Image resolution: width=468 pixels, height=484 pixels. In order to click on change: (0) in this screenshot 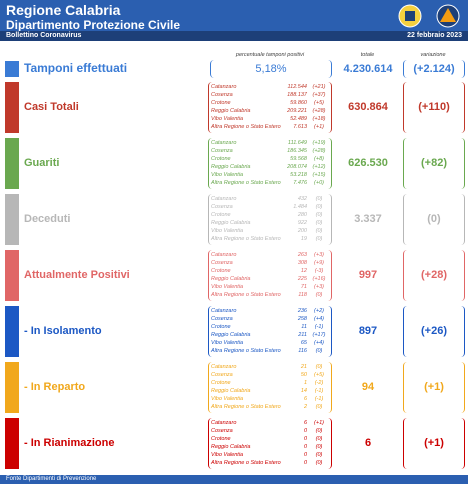, I will do `click(434, 219)`.